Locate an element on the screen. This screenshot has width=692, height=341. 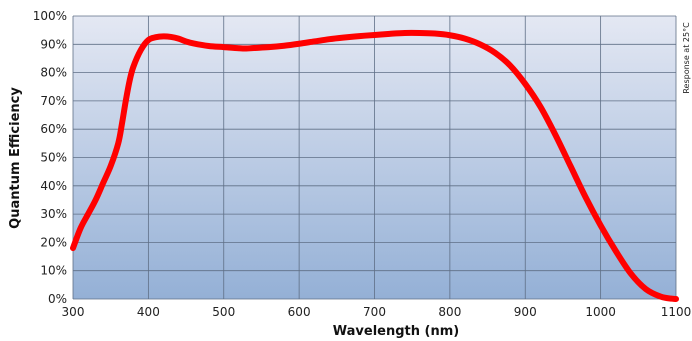
x-tick-label: 700 is located at coordinates (374, 312).